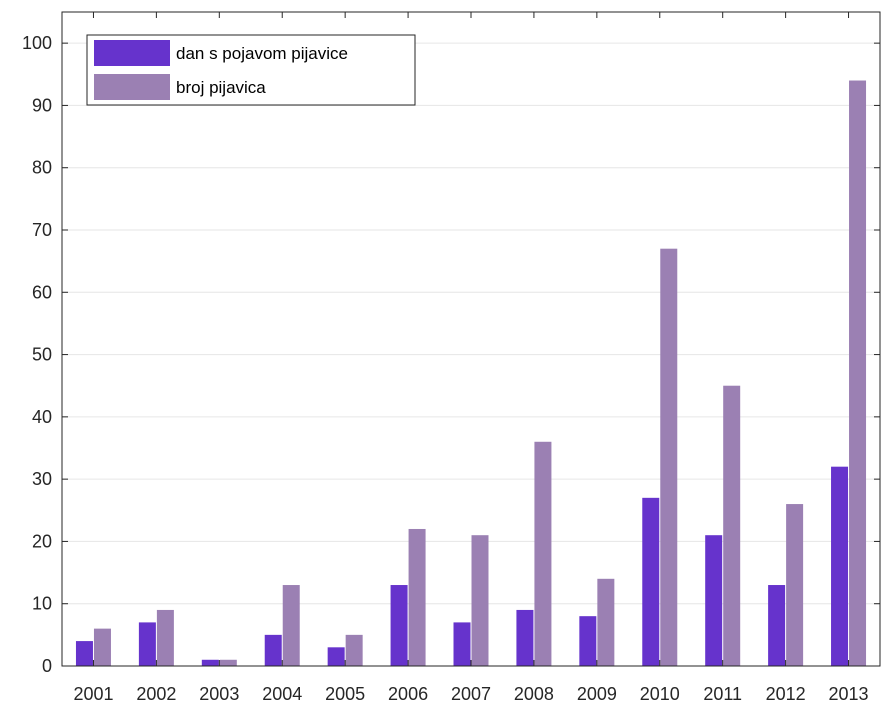 This screenshot has height=708, width=883. Describe the element at coordinates (336, 656) in the screenshot. I see `bar-dan-s-pojavom-pijavice-2005` at that location.